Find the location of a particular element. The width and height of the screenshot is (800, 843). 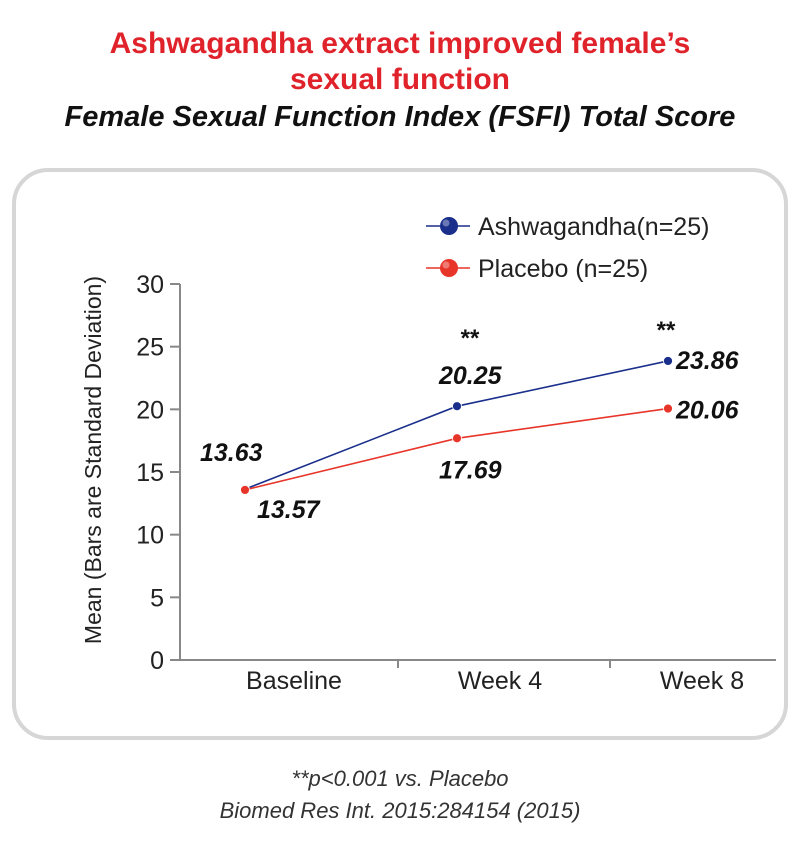

footnote-significance: **p<0.001 vs. Placebo is located at coordinates (400, 778).